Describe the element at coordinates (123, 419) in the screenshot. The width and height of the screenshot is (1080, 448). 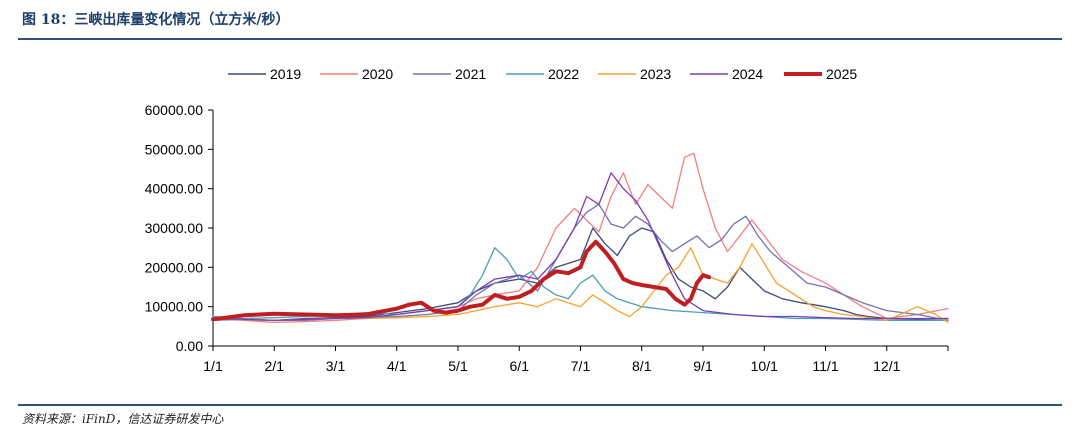
I see `source-note: 资料来源：iFinD，信达证券研发中心` at that location.